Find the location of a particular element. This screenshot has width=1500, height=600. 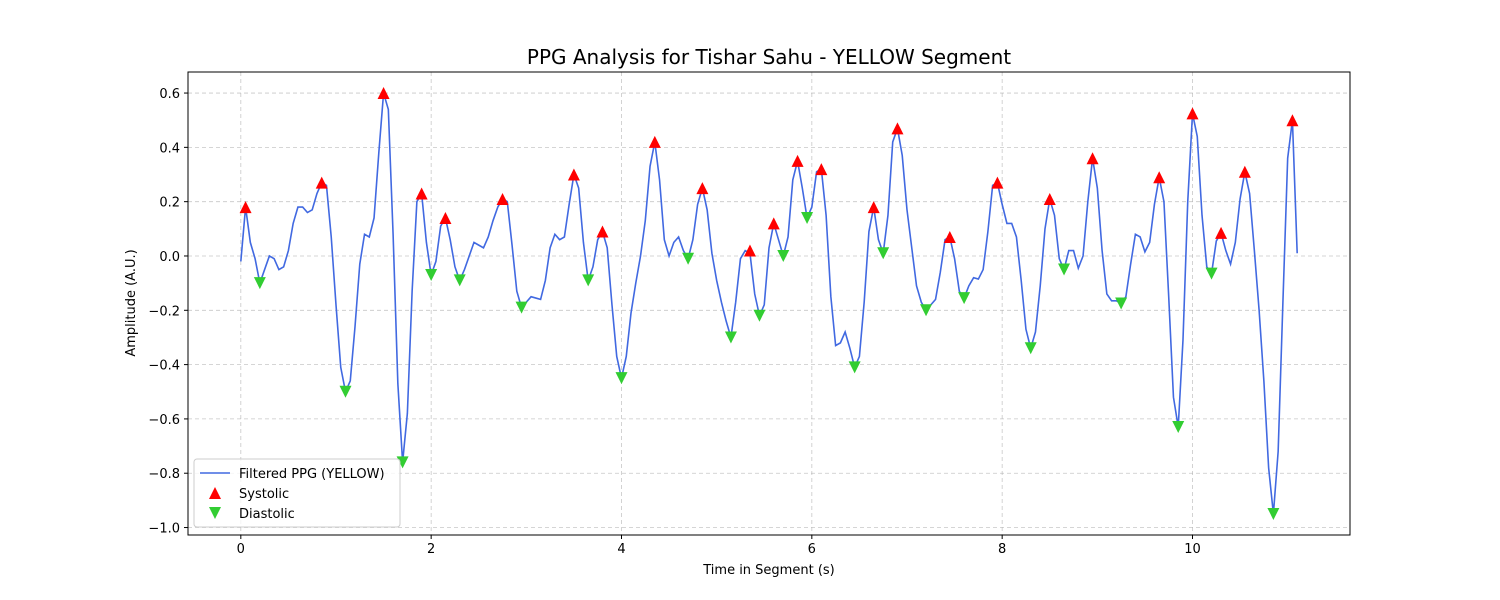

y-tick-label: 0.6 is located at coordinates (169, 94).